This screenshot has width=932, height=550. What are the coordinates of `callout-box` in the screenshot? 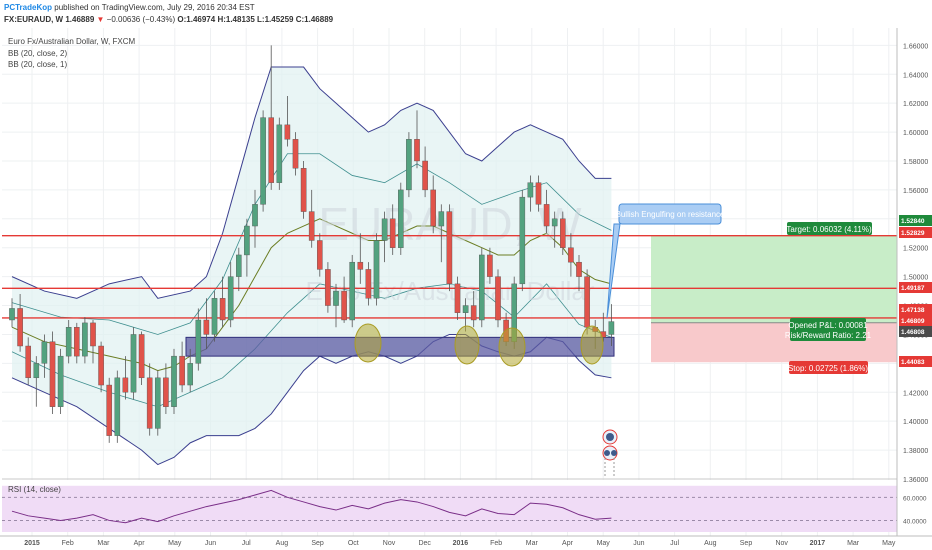 It's located at (670, 214).